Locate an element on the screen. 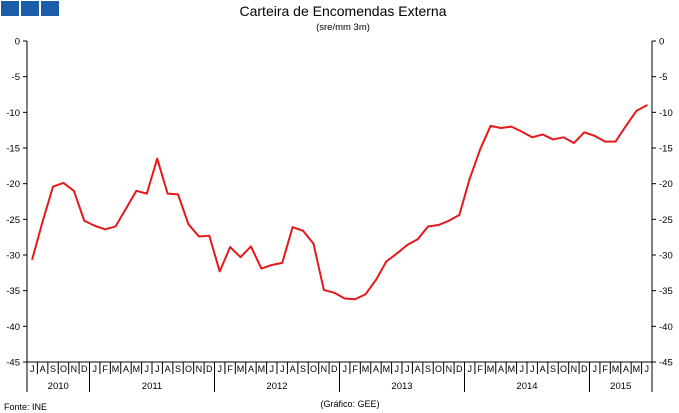 Image resolution: width=679 pixels, height=413 pixels. y-tick-label-left: -20 is located at coordinates (13, 184).